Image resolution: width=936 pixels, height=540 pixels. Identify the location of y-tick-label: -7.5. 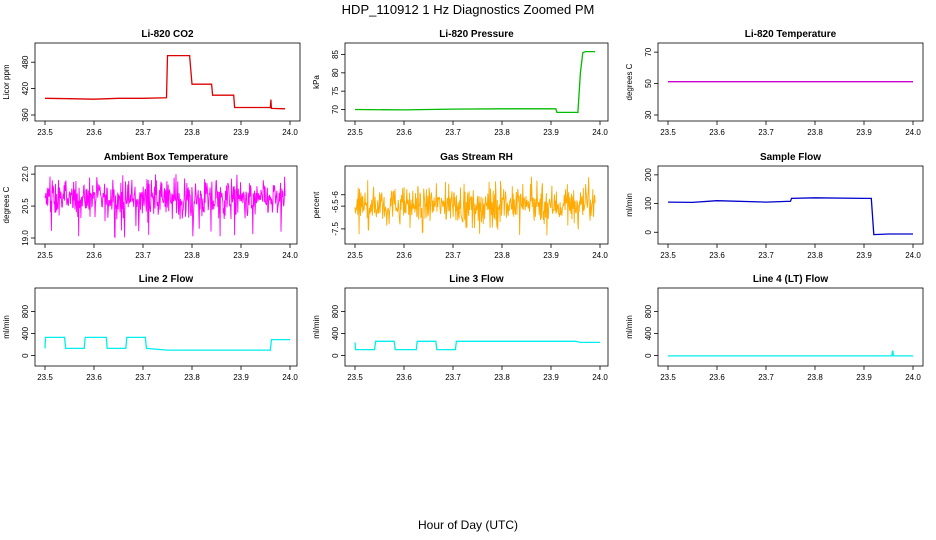
(335, 228).